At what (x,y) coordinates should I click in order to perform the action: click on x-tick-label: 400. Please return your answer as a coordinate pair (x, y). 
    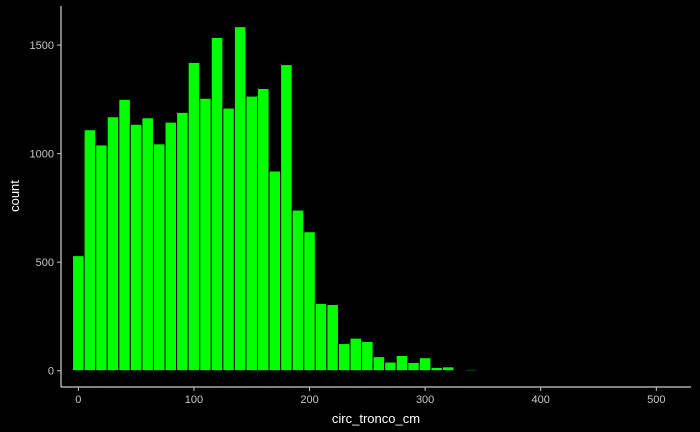
    Looking at the image, I should click on (541, 400).